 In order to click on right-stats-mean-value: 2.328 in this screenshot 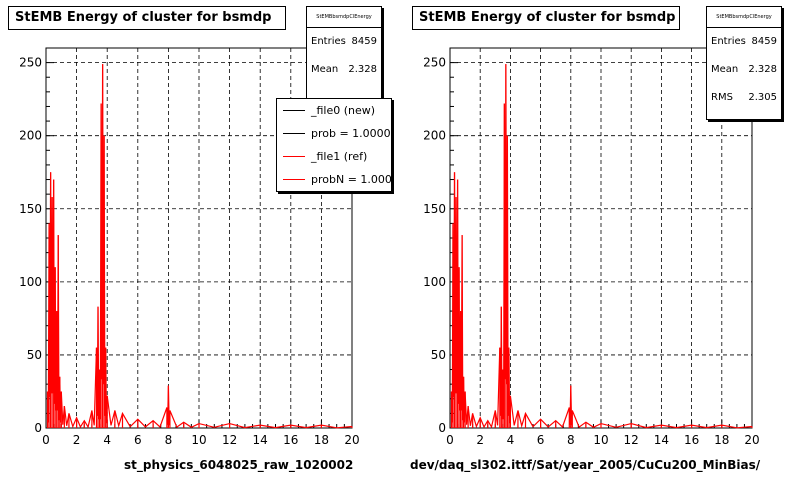, I will do `click(762, 69)`.